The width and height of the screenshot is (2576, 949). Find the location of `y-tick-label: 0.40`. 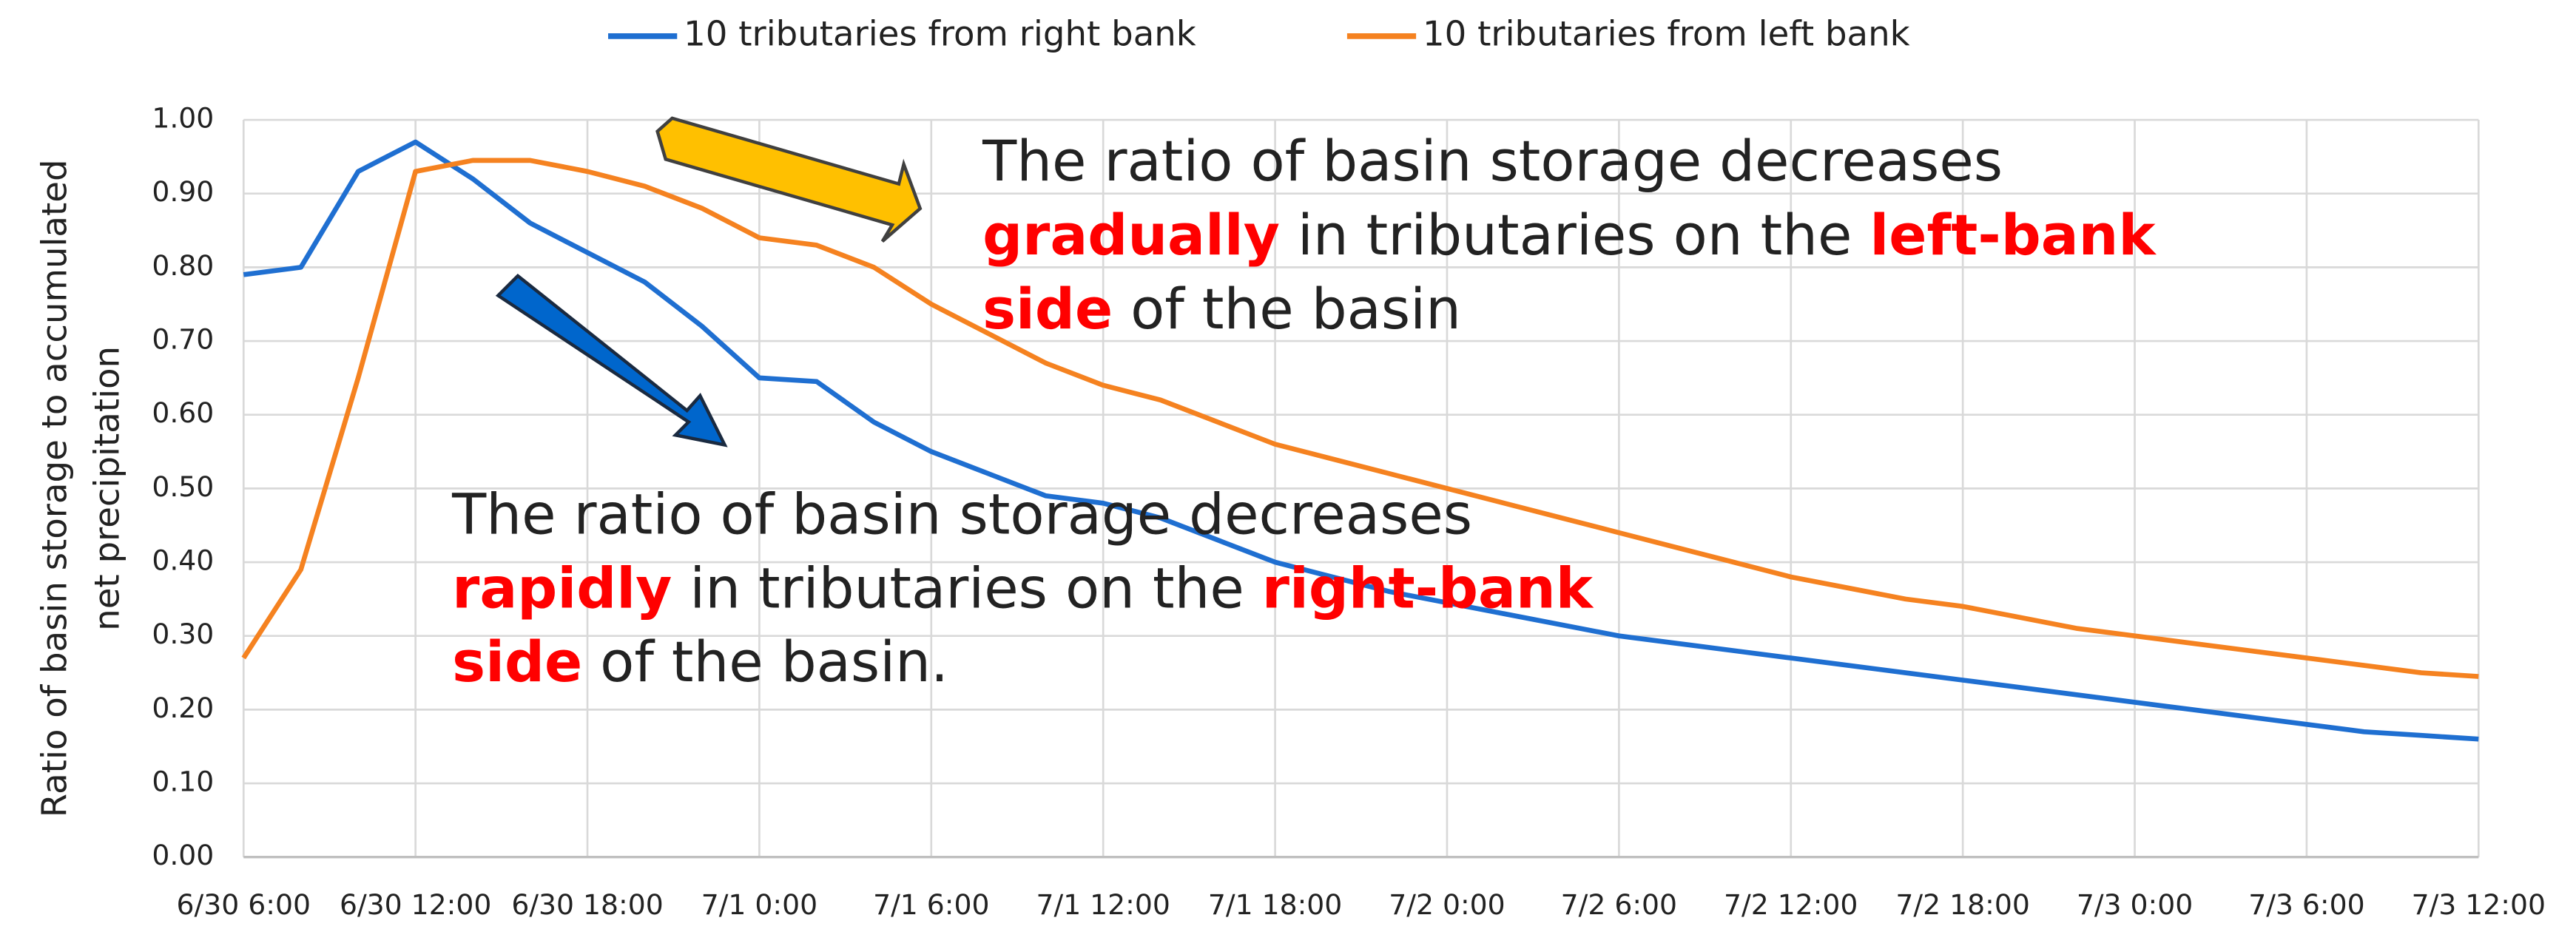

y-tick-label: 0.40 is located at coordinates (183, 560).